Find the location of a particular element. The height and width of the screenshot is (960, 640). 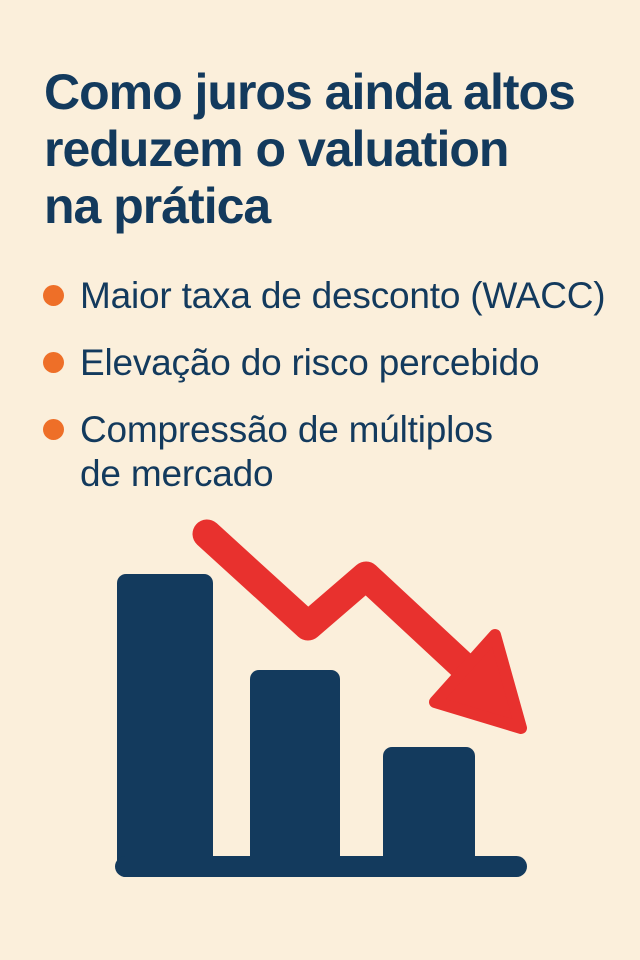

list-item: Maior taxa de desconto (WACC) is located at coordinates (320, 296).